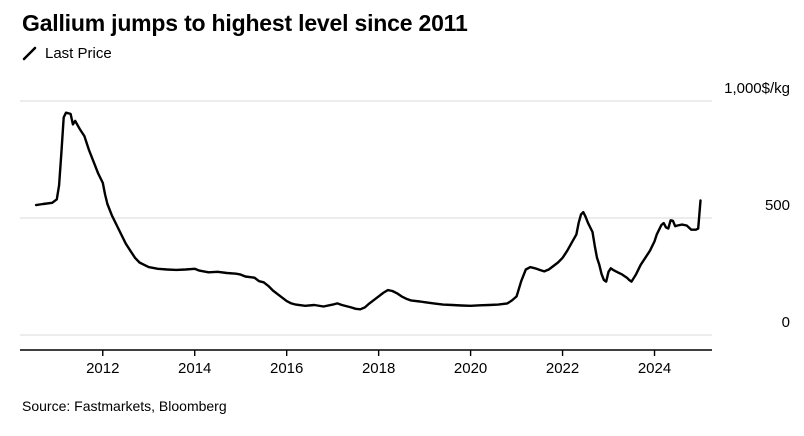 The height and width of the screenshot is (436, 804). What do you see at coordinates (78, 54) in the screenshot?
I see `legend-label: Last Price` at bounding box center [78, 54].